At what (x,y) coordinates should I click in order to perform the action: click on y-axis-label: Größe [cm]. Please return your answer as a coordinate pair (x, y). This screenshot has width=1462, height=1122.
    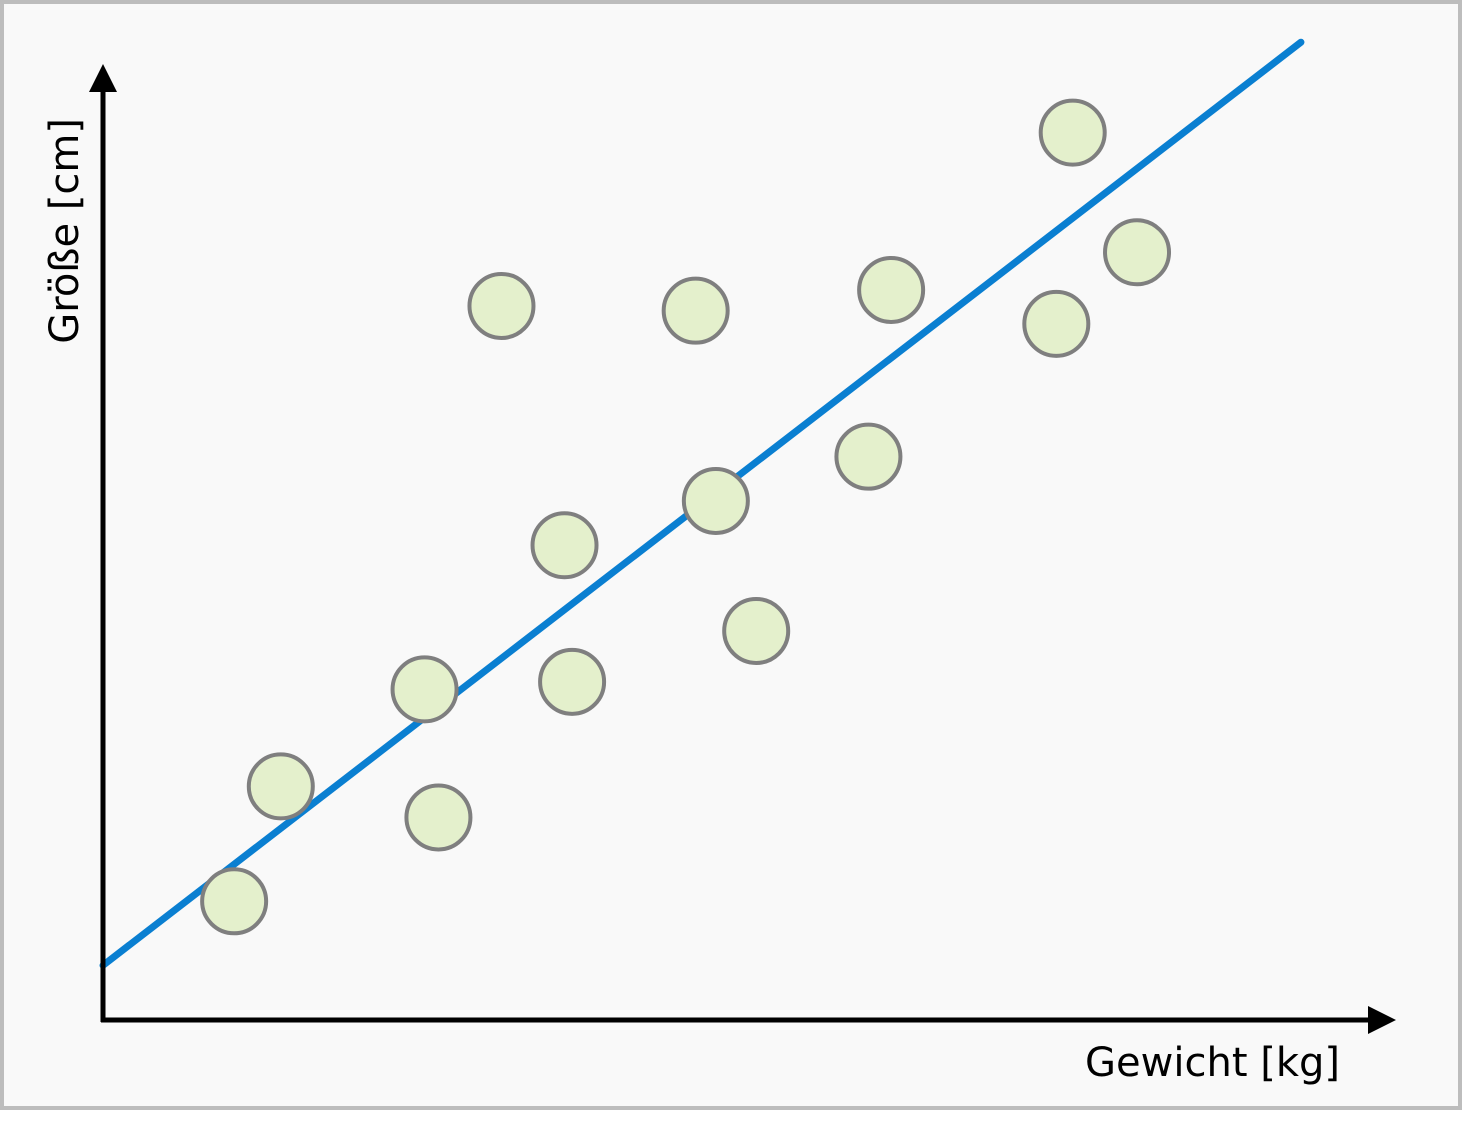
    Looking at the image, I should click on (65, 231).